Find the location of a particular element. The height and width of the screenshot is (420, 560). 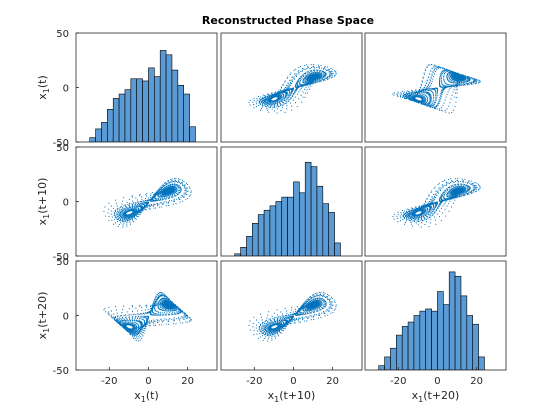

panel-r2-c2 is located at coordinates (291, 201).